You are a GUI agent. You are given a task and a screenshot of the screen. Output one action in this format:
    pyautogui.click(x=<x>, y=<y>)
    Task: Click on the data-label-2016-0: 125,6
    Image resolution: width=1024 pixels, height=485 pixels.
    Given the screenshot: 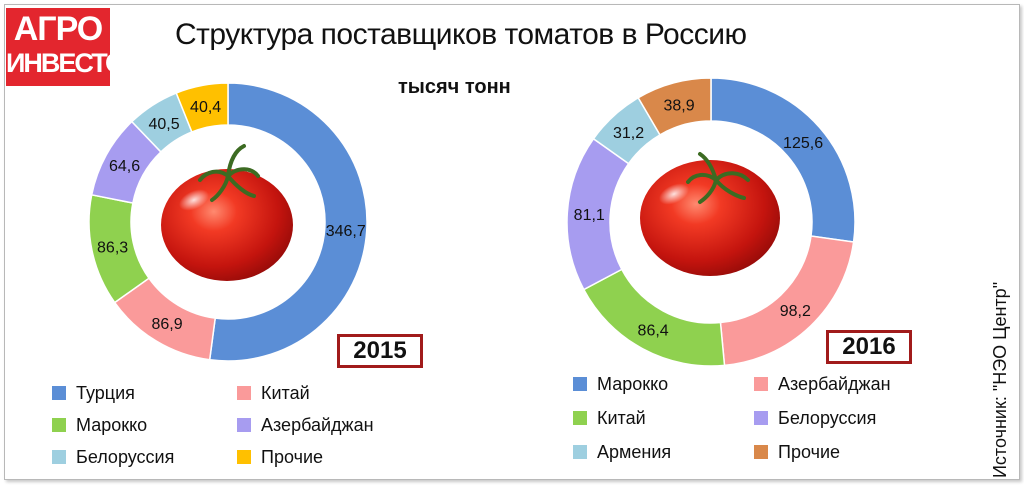 What is the action you would take?
    pyautogui.click(x=803, y=143)
    